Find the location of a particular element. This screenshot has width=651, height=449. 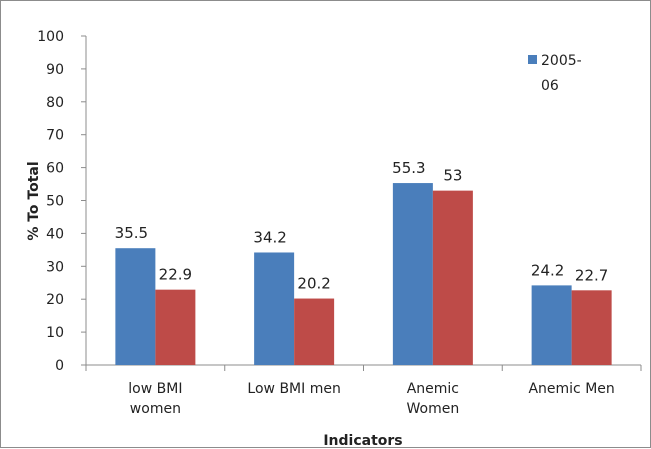

y-tick-label: 100 is located at coordinates (50, 37).